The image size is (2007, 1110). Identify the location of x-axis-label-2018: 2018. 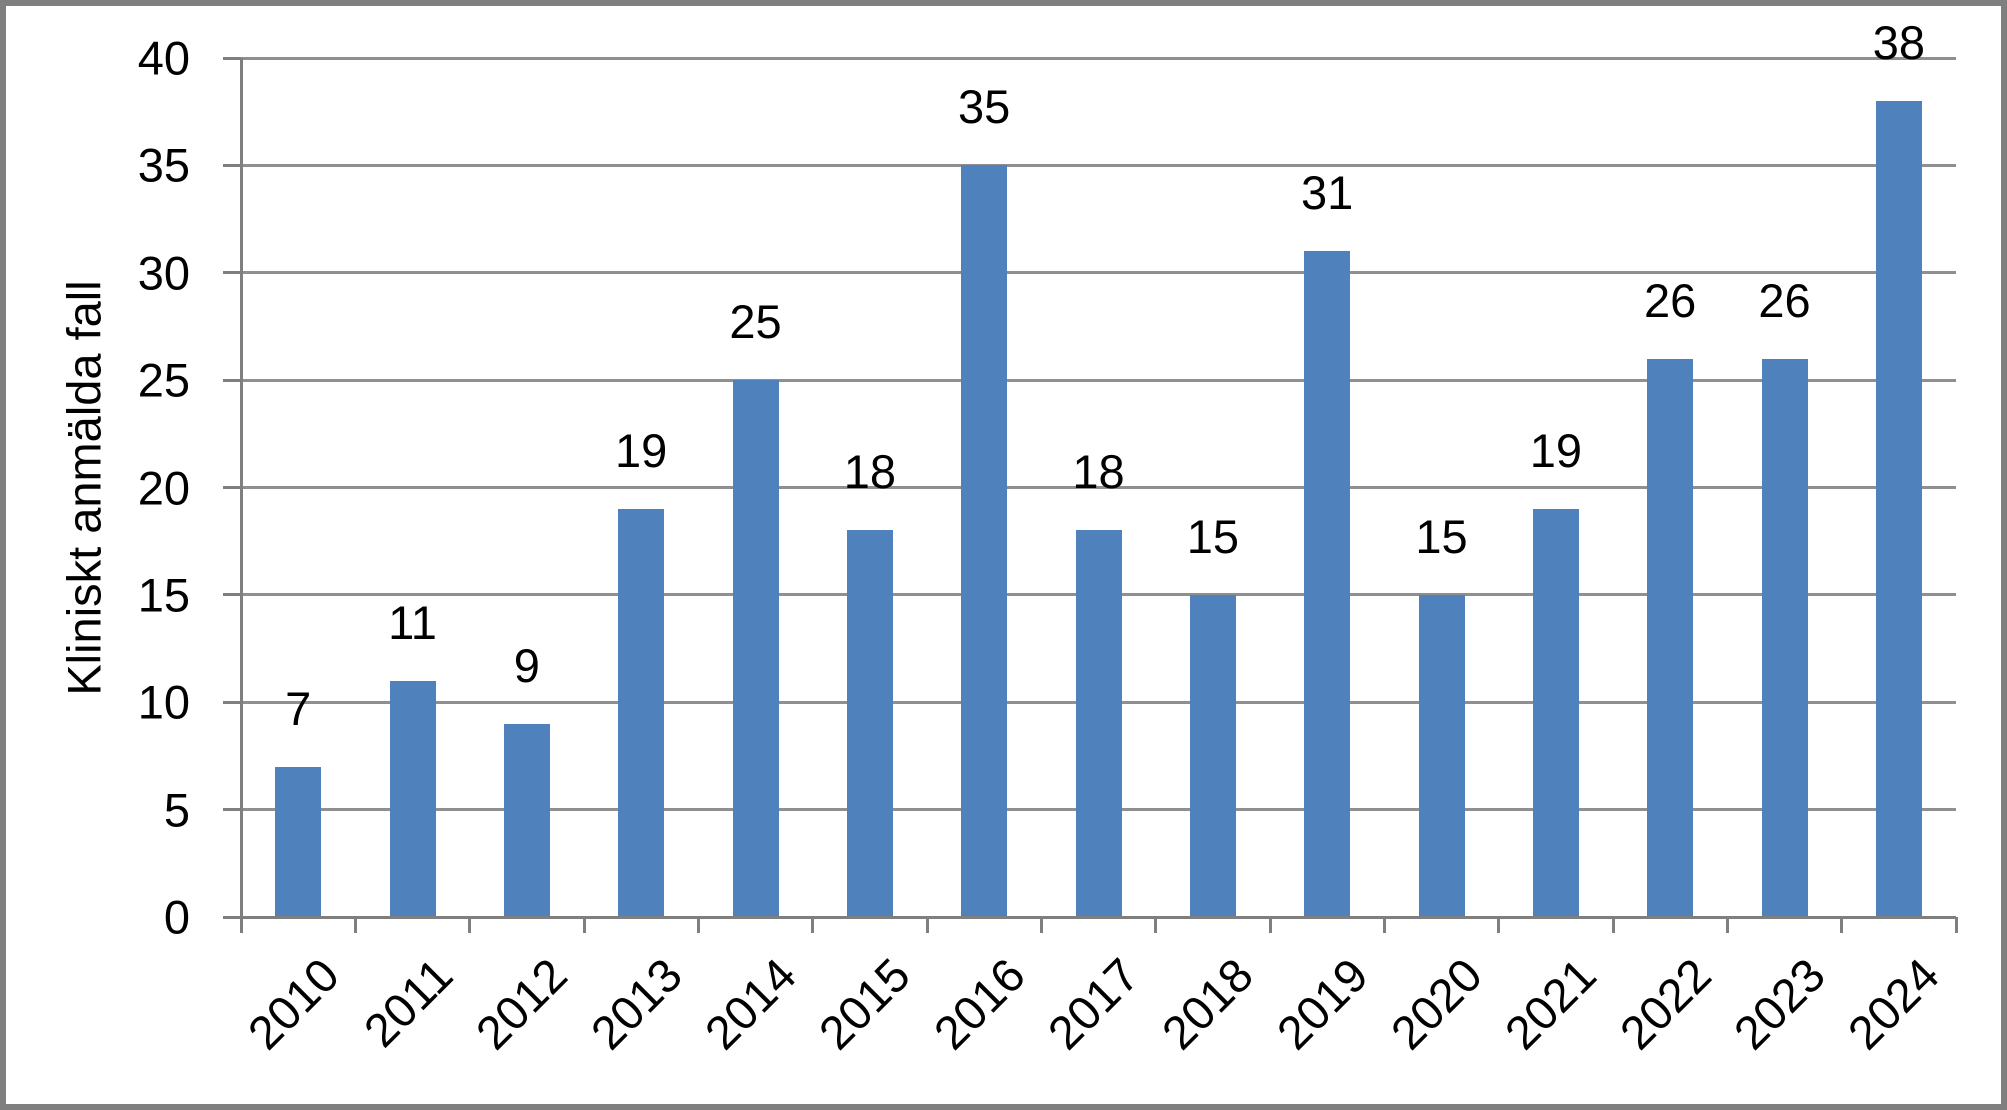
(1207, 1003).